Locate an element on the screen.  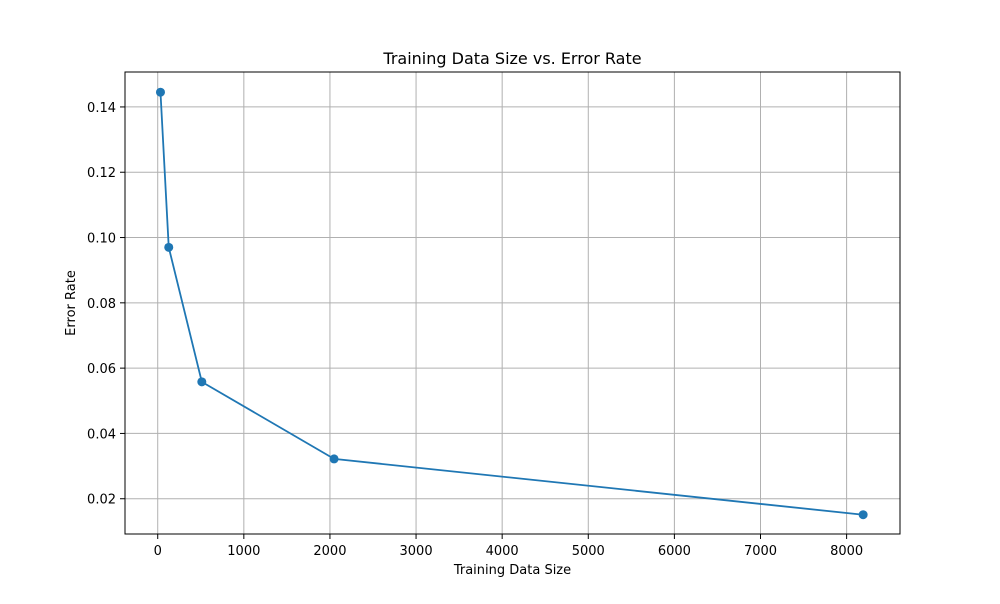
x-axis-label: Training Data Size is located at coordinates (512, 570).